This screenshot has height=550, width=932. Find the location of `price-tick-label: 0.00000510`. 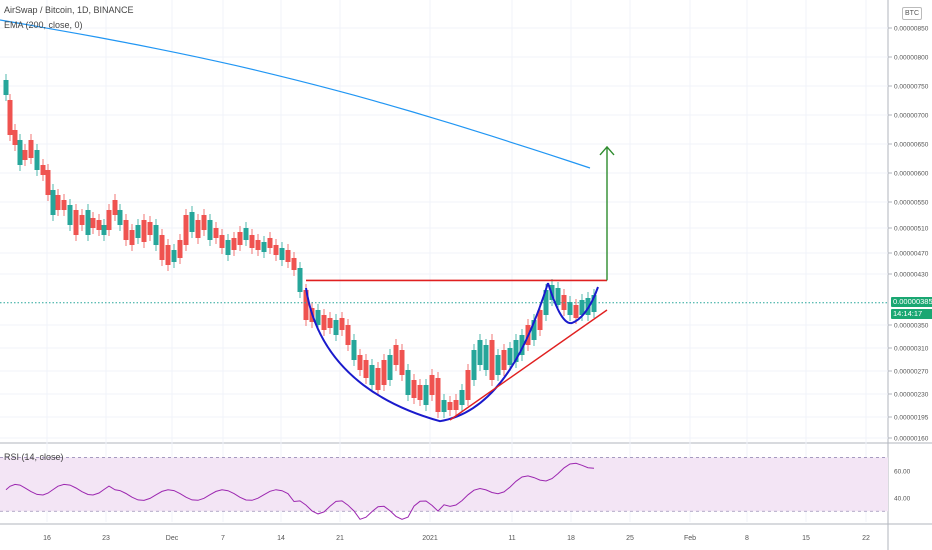

price-tick-label: 0.00000510 is located at coordinates (911, 229).